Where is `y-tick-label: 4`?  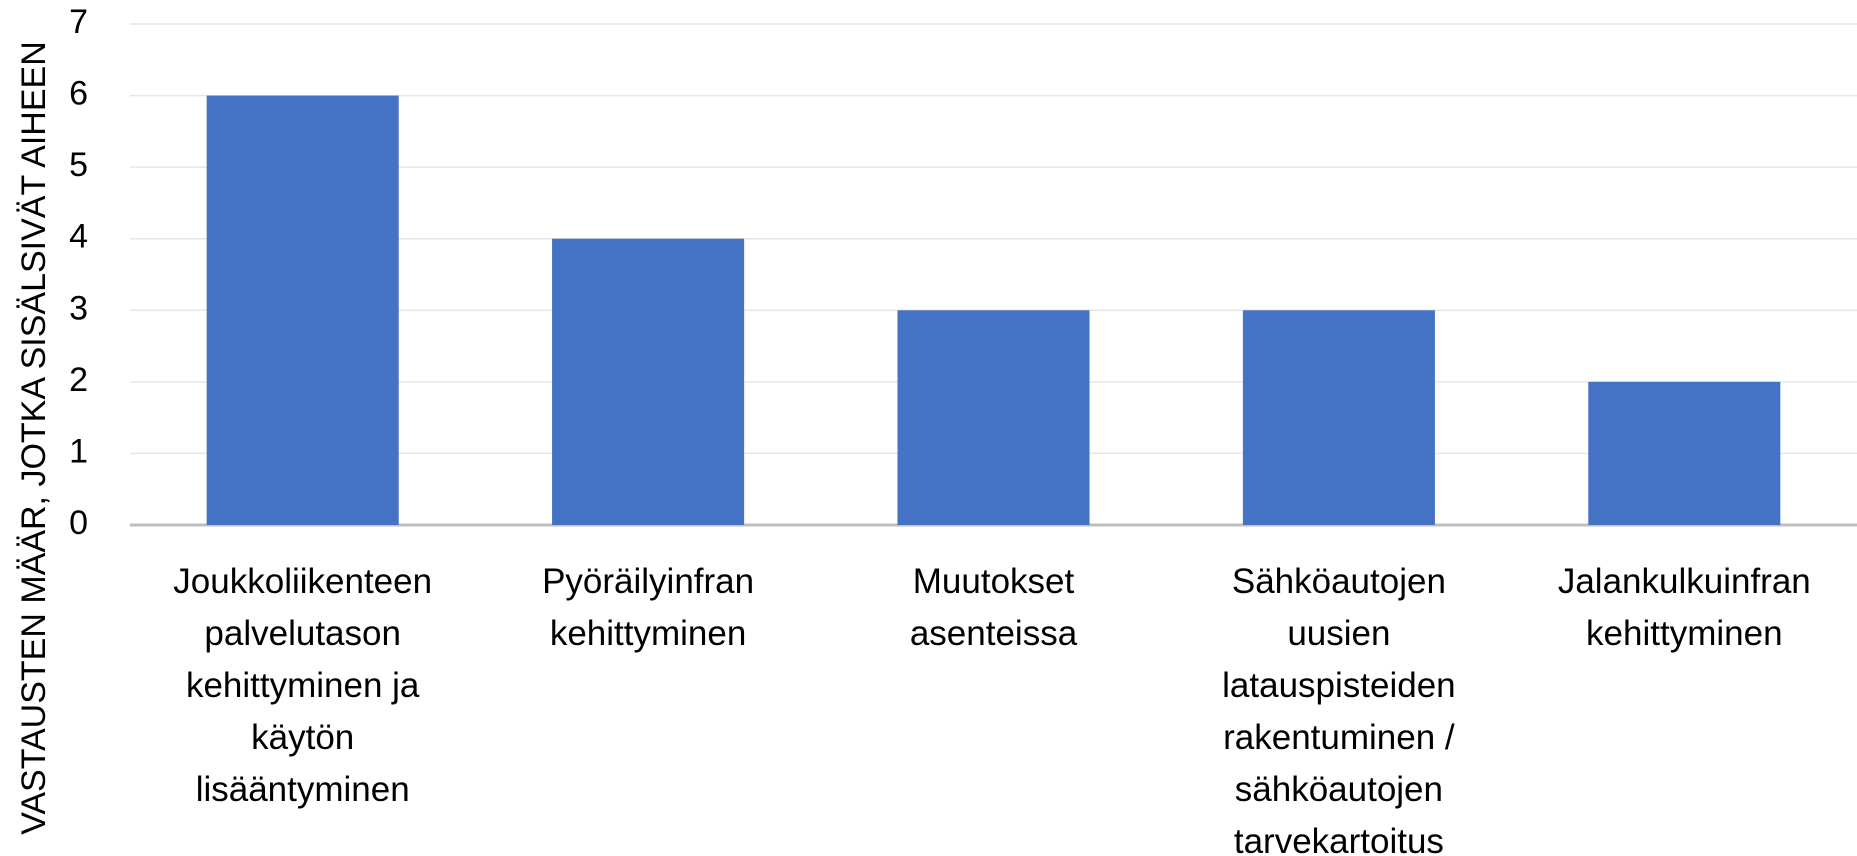
y-tick-label: 4 is located at coordinates (78, 237).